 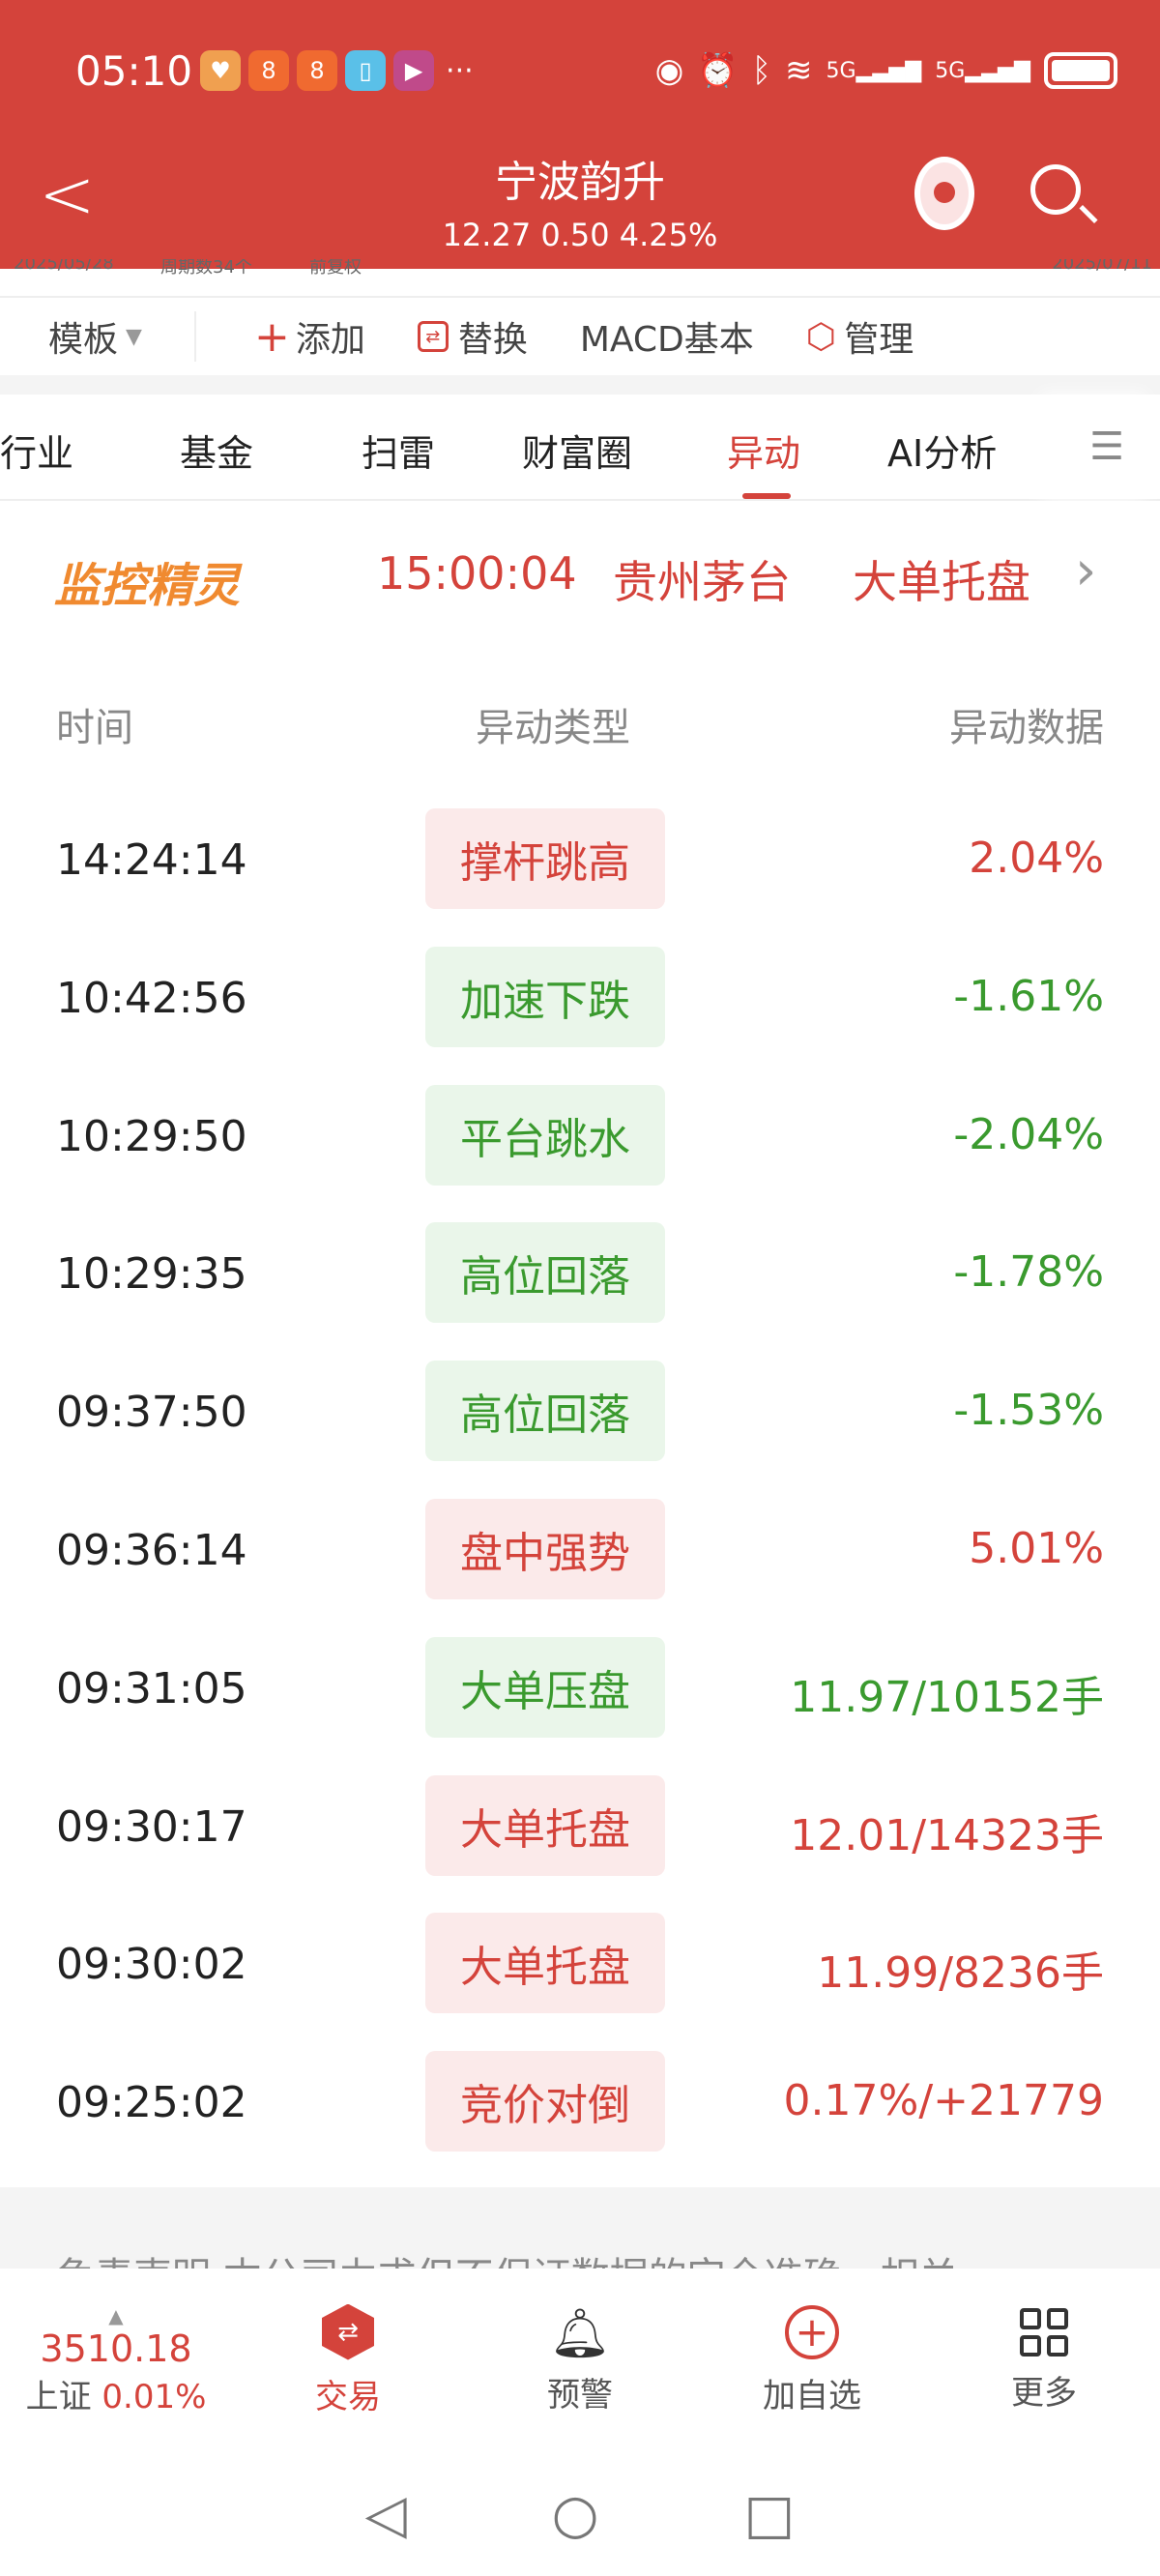 I want to click on trade-icon: ⇄, so click(x=348, y=2331).